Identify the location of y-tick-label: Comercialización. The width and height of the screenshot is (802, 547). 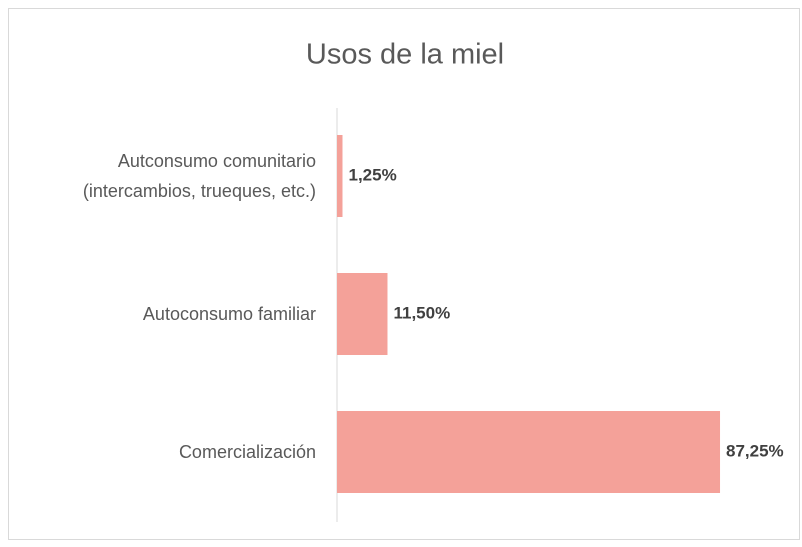
(247, 452).